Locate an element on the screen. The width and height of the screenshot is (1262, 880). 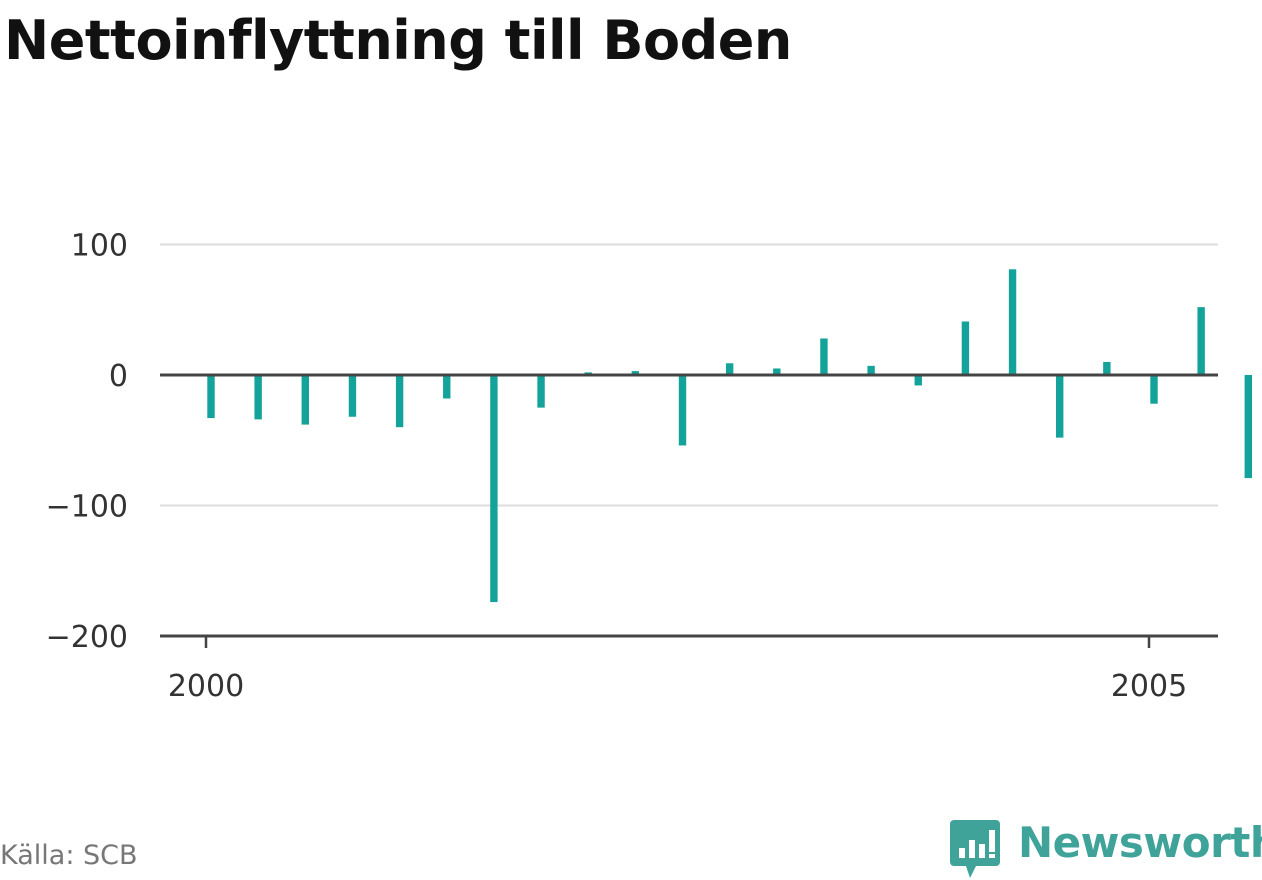
brand-name: Newsworthy is located at coordinates (1140, 842).